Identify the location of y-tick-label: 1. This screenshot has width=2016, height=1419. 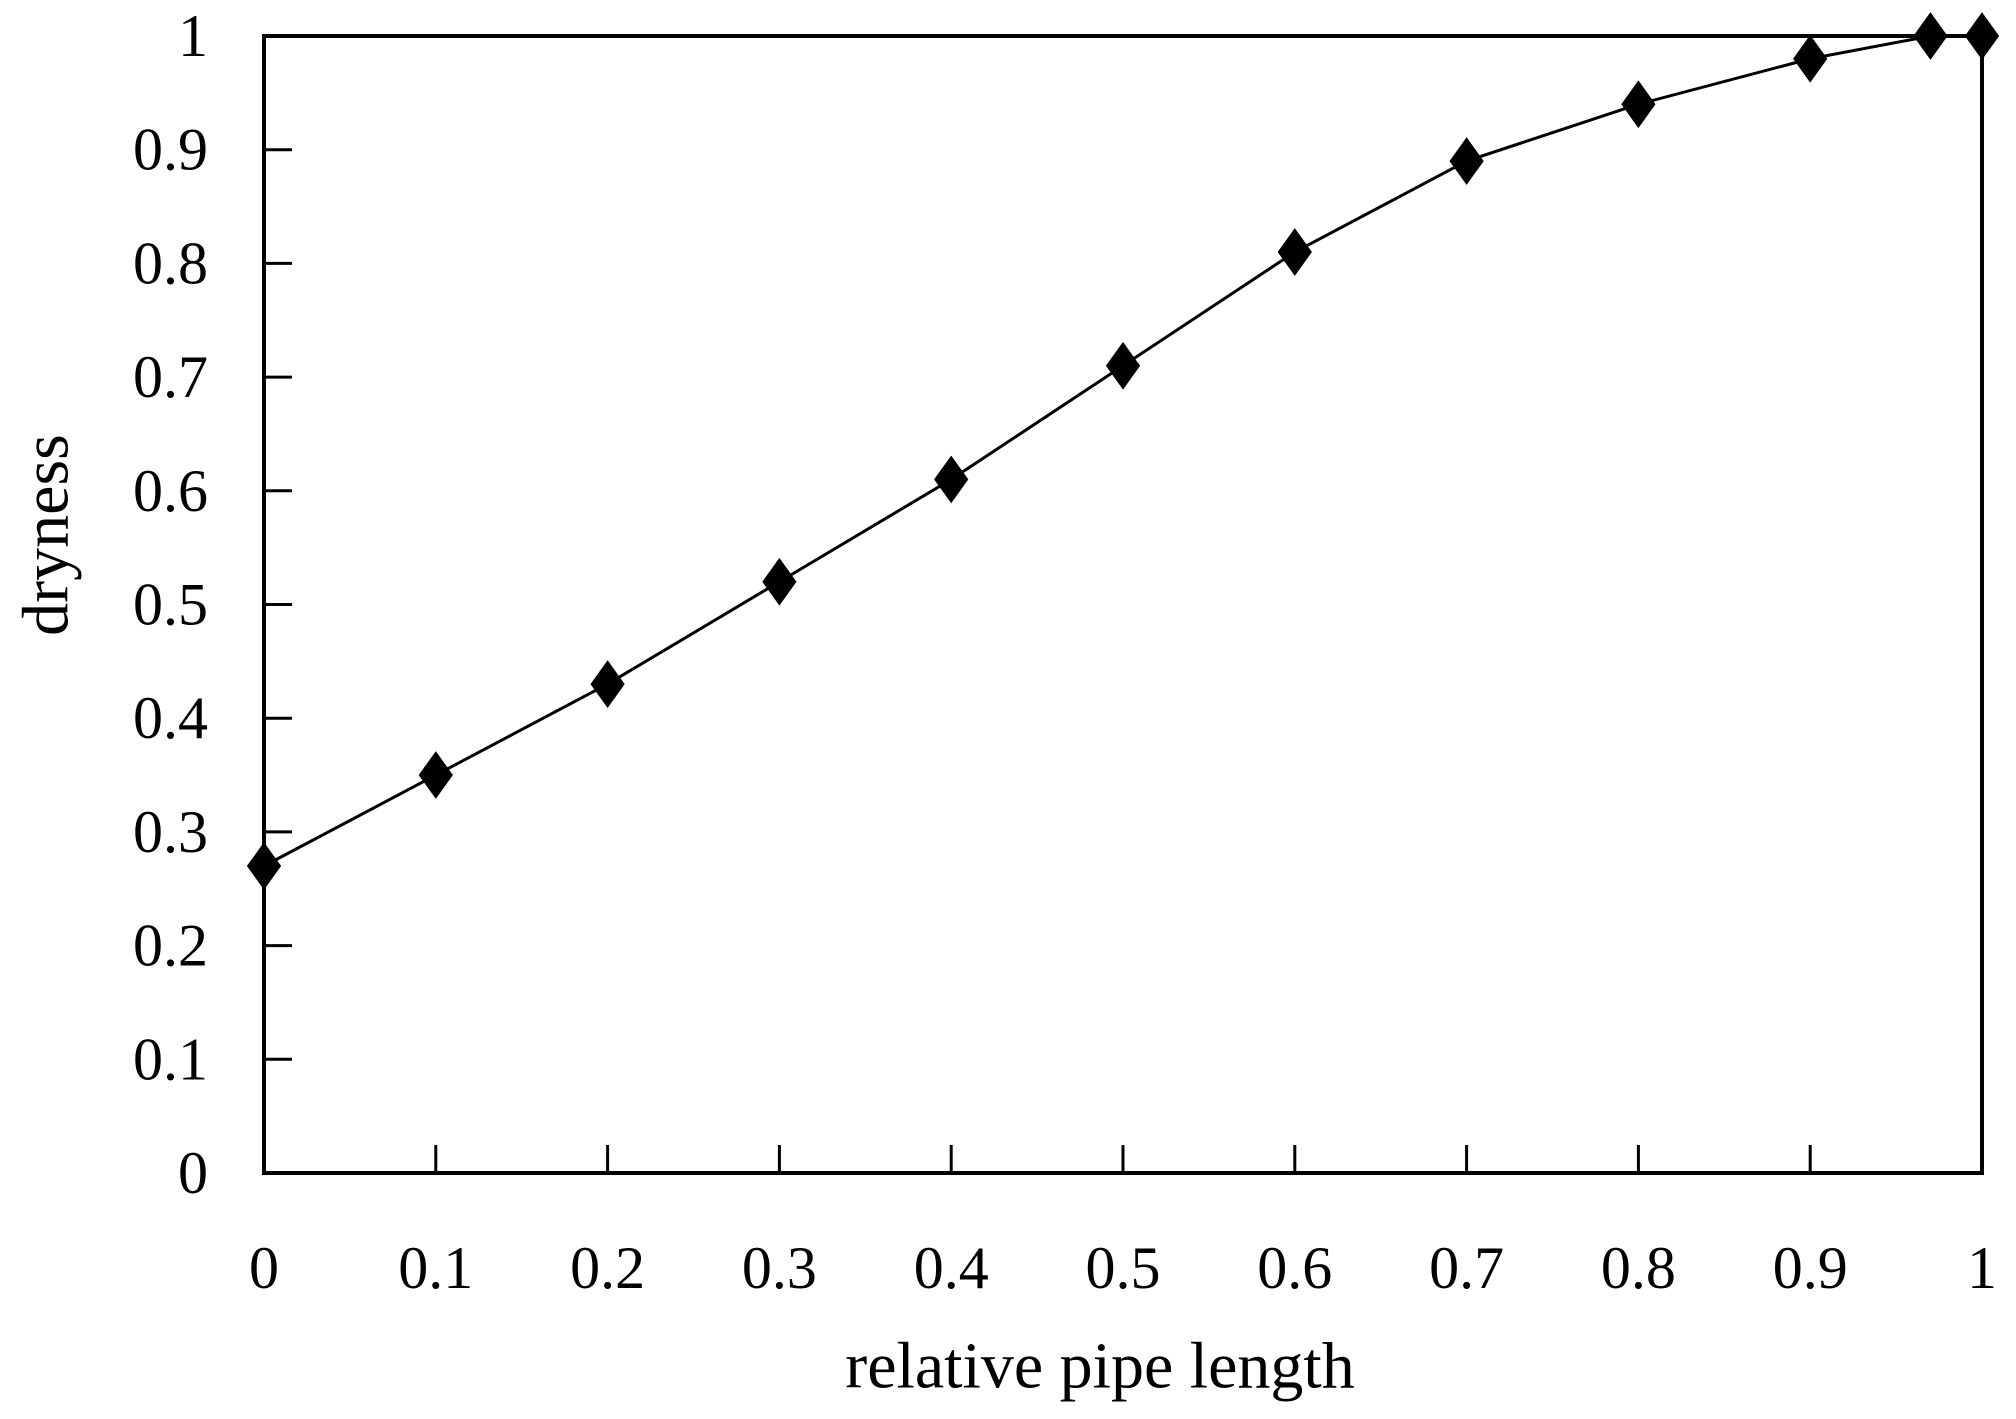
(193, 36).